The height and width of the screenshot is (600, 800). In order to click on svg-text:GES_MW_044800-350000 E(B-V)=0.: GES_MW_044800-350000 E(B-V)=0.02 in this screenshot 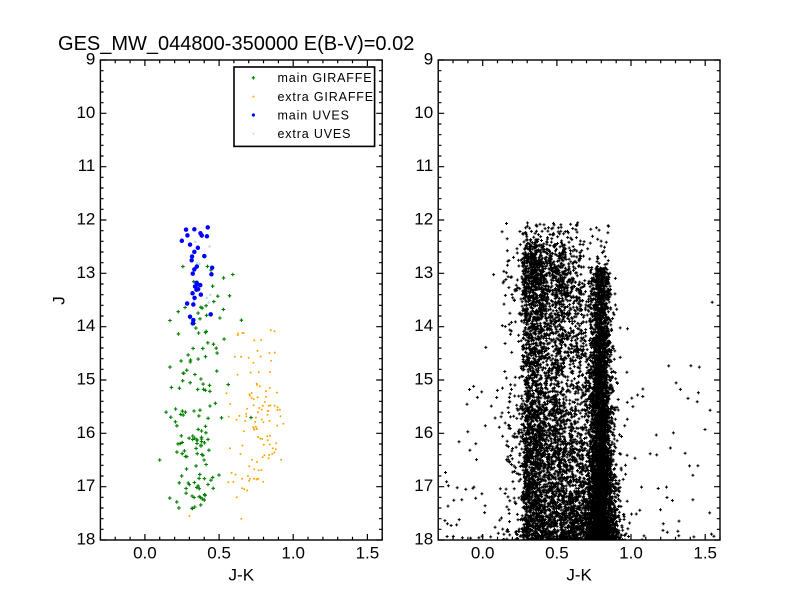, I will do `click(236, 44)`.